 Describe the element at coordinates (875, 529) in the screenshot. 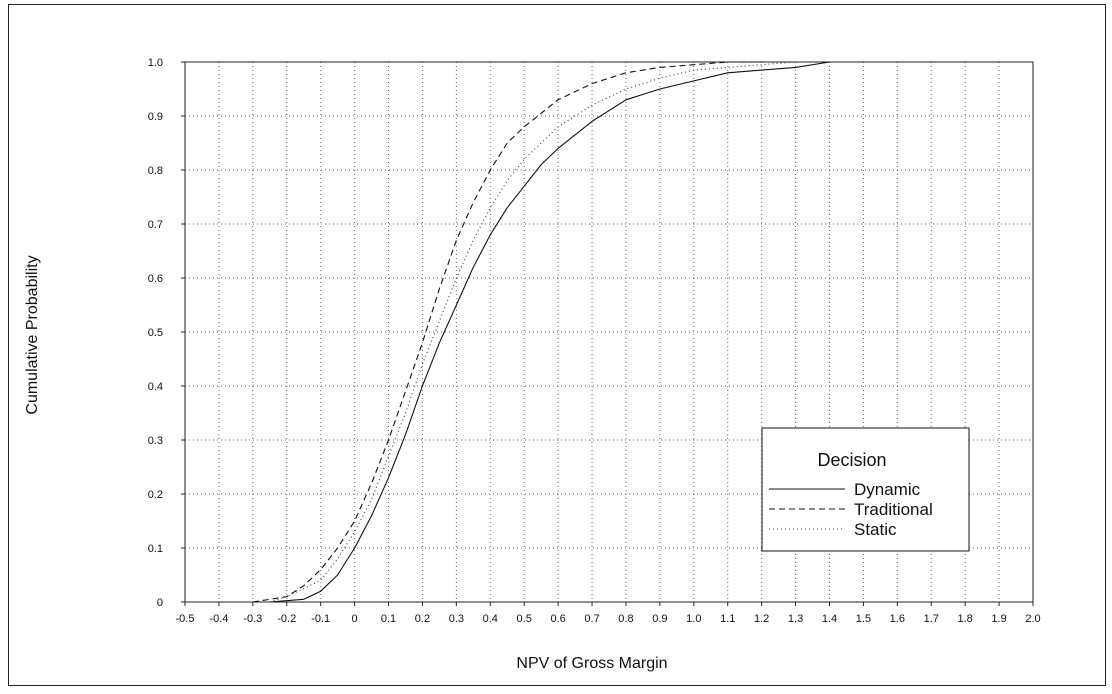

I see `legend-label-static: Static` at that location.